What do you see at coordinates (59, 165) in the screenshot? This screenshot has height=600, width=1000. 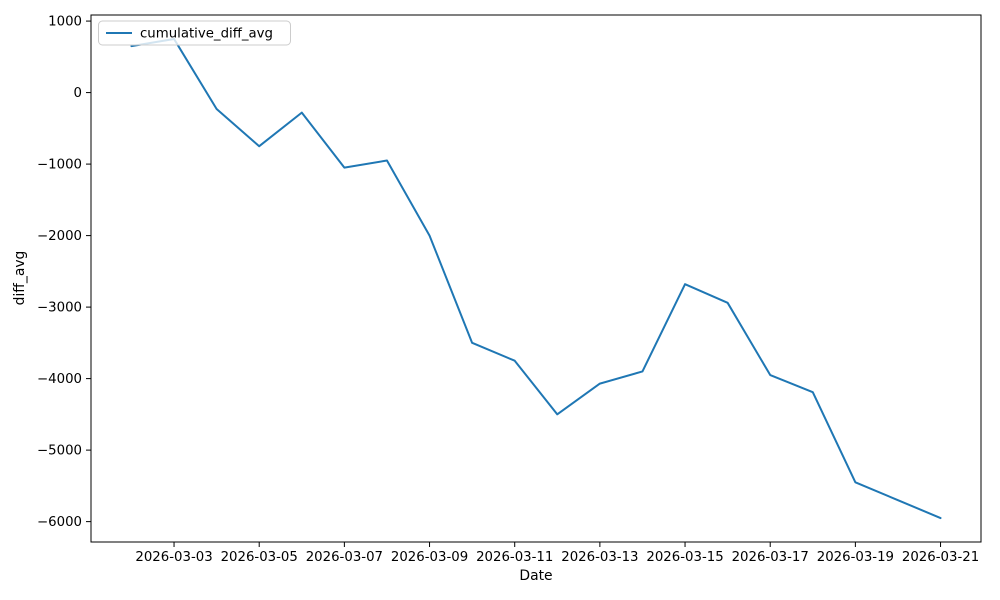 I see `y-tick-label: −1000` at bounding box center [59, 165].